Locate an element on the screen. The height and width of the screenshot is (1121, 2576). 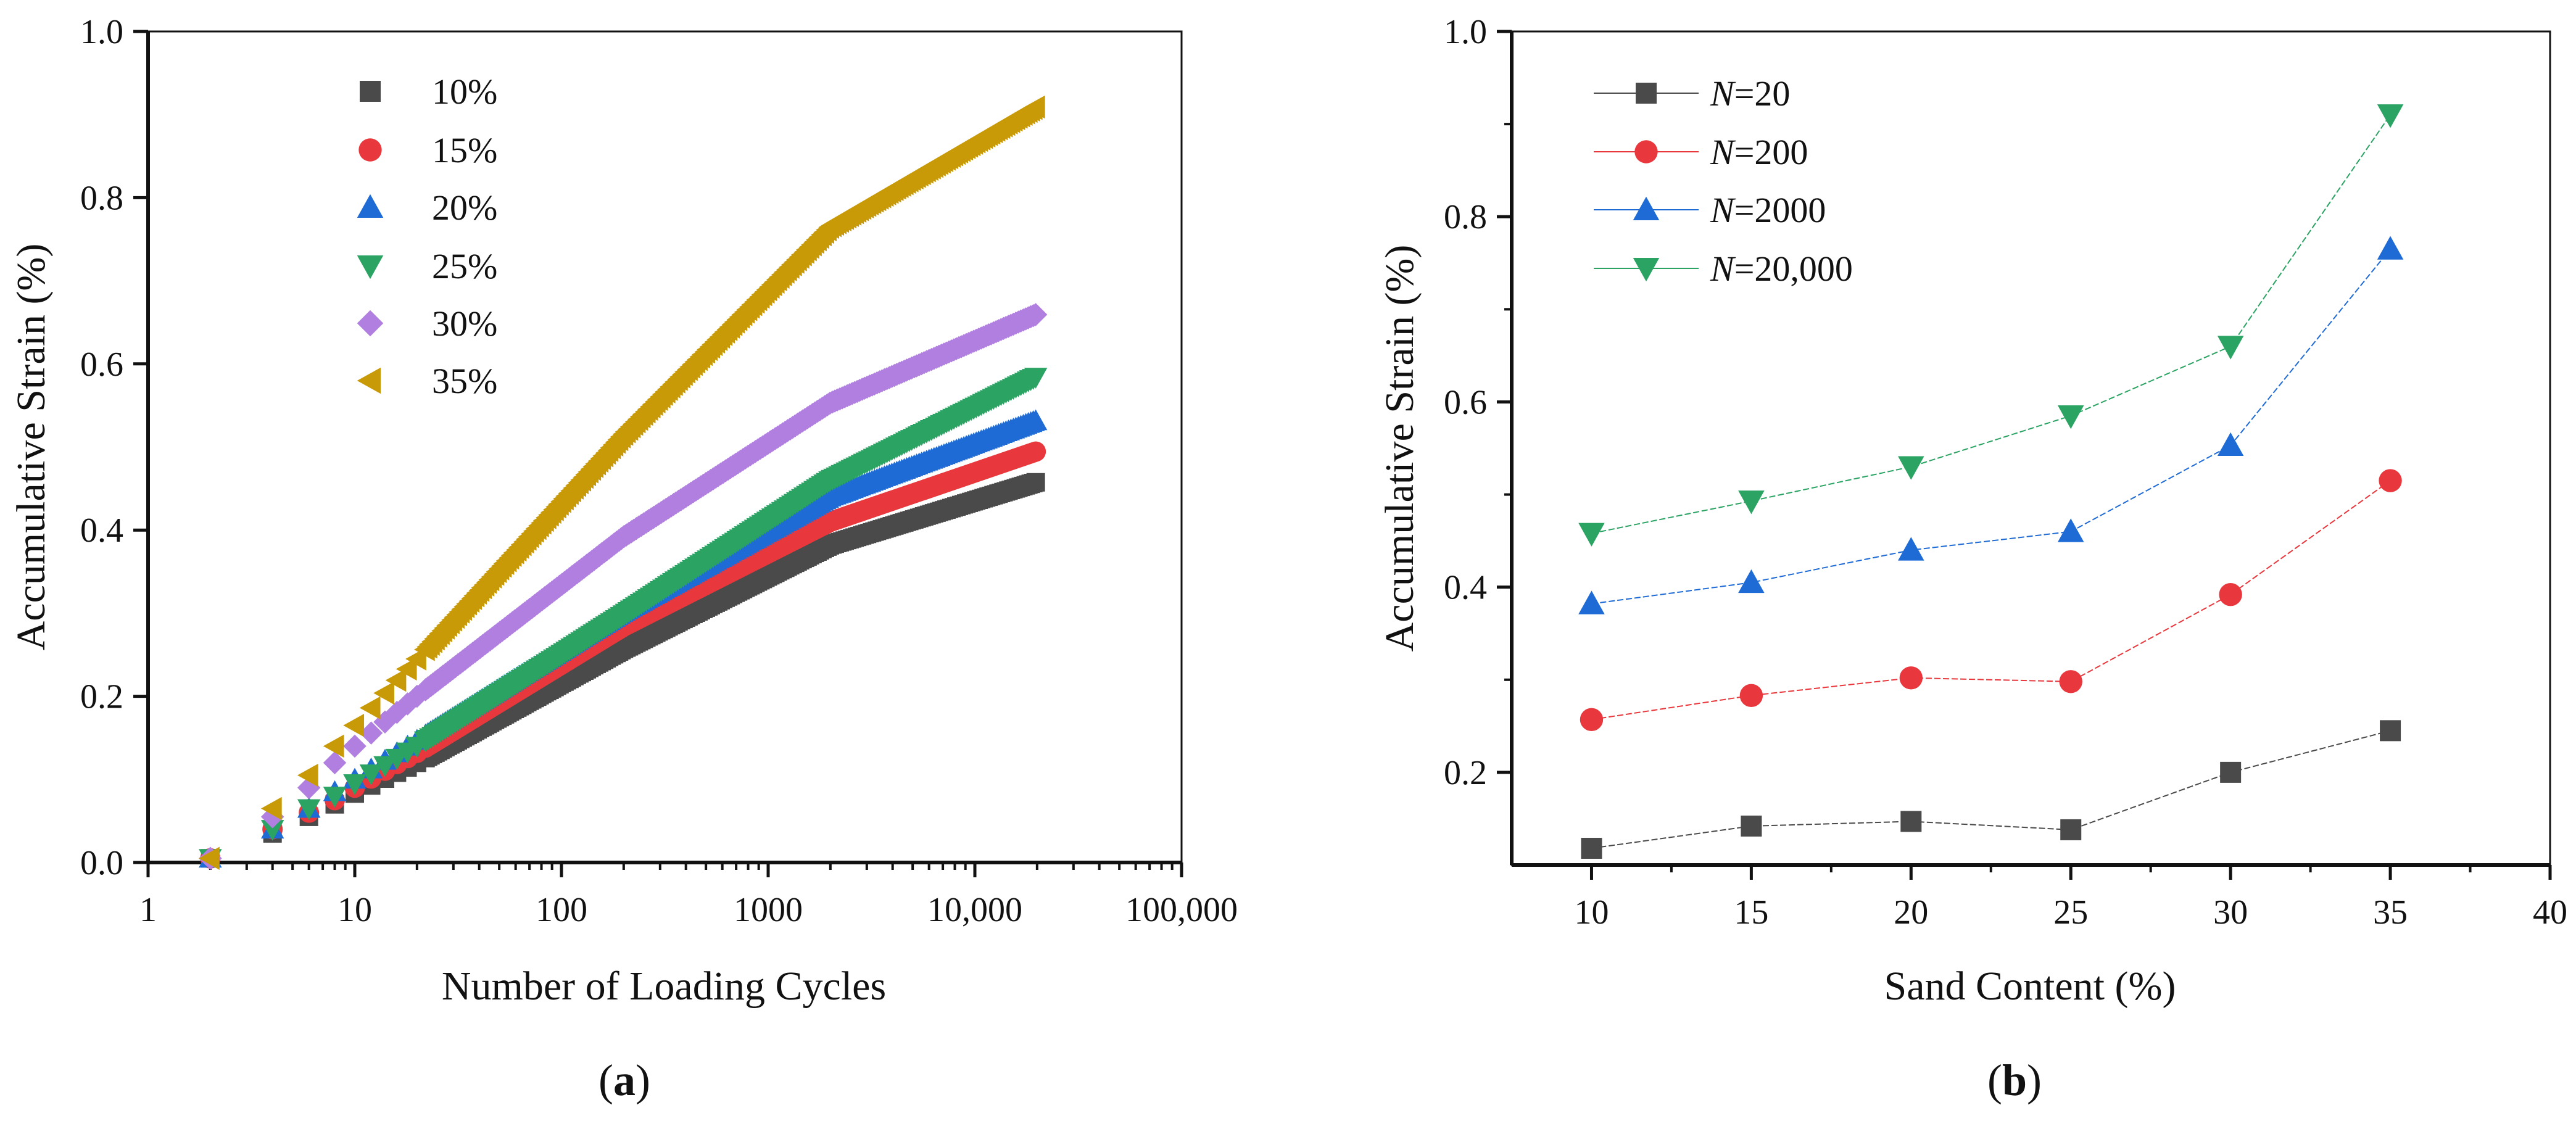
legend-label-value: =2000 is located at coordinates (1780, 210).